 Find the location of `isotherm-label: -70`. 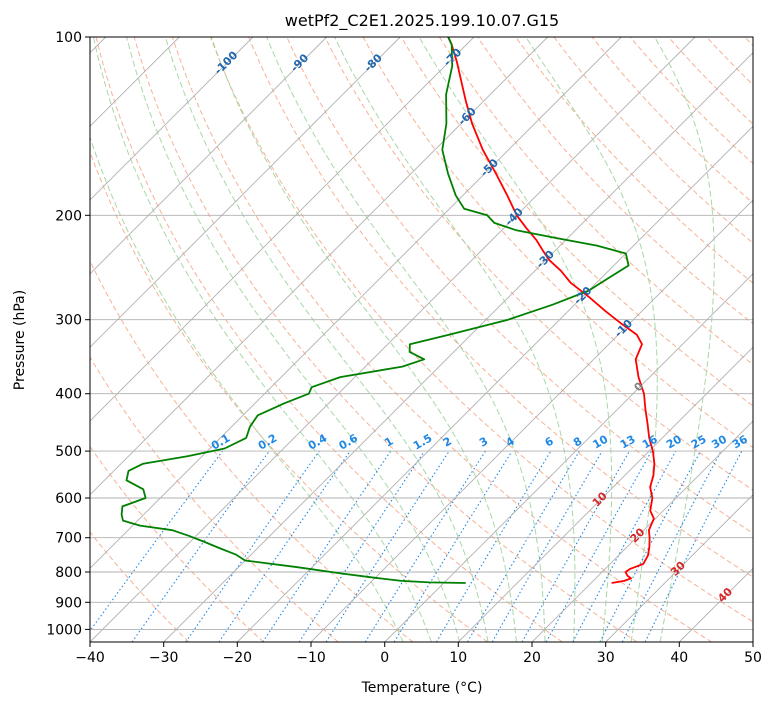

isotherm-label: -70 is located at coordinates (452, 57).